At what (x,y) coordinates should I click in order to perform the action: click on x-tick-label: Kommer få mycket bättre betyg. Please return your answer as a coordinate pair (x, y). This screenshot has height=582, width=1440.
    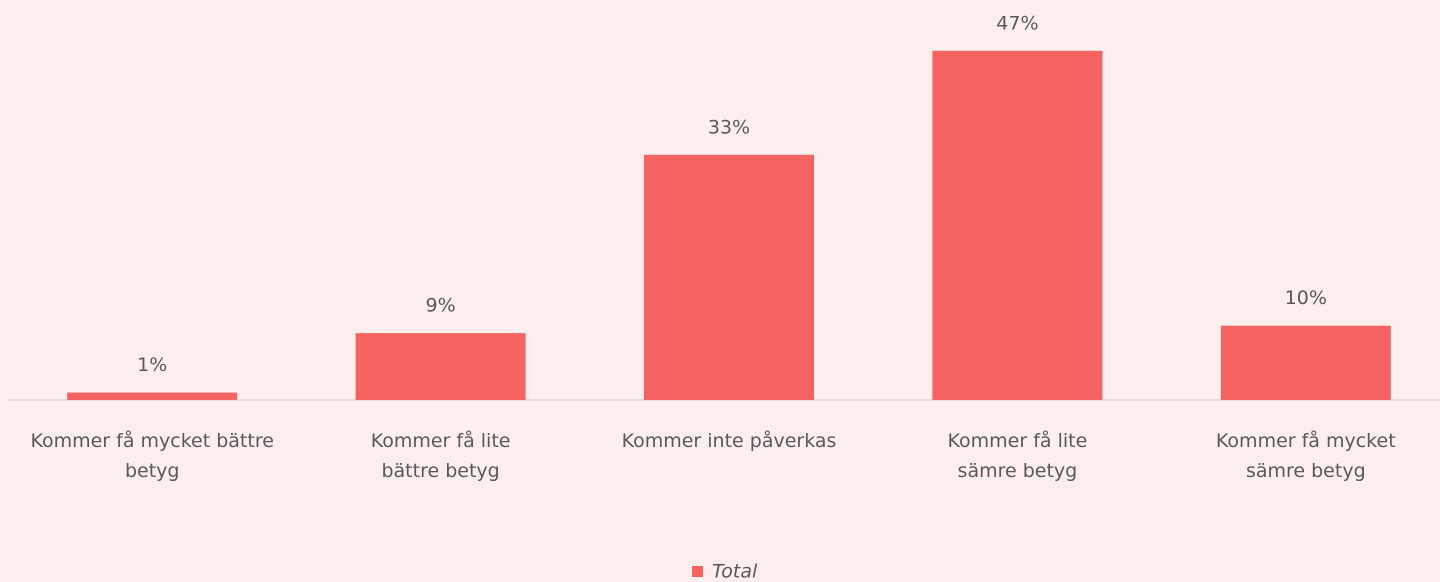
    Looking at the image, I should click on (151, 455).